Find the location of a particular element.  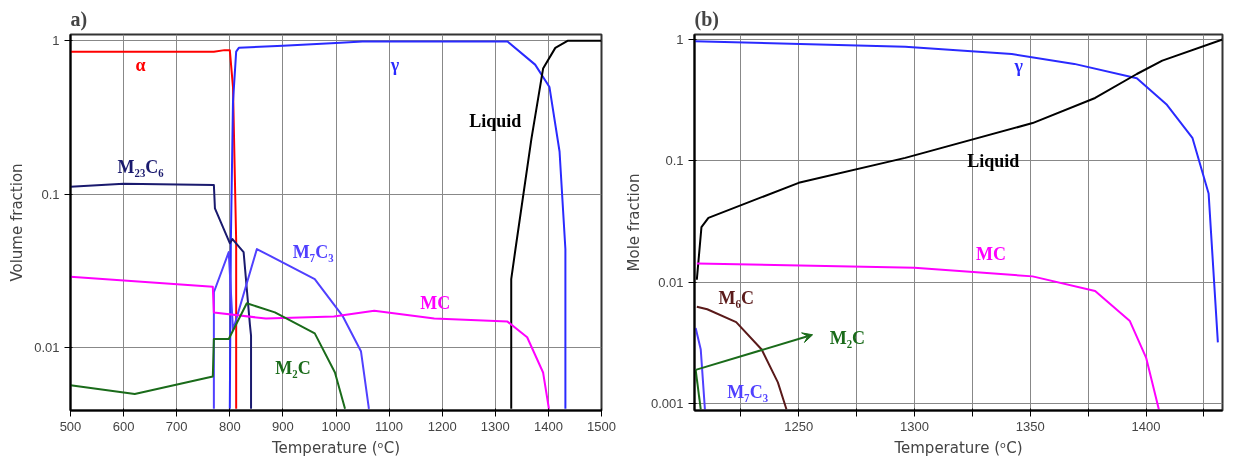

x-tick-label: 1350 is located at coordinates (1030, 426).